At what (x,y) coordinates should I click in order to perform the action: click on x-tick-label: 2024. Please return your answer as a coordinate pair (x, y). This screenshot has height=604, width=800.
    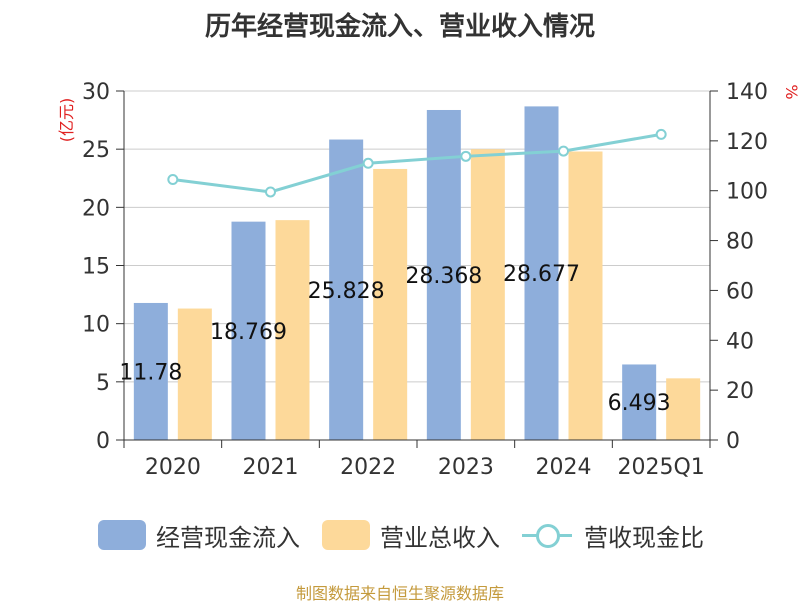
    Looking at the image, I should click on (564, 467).